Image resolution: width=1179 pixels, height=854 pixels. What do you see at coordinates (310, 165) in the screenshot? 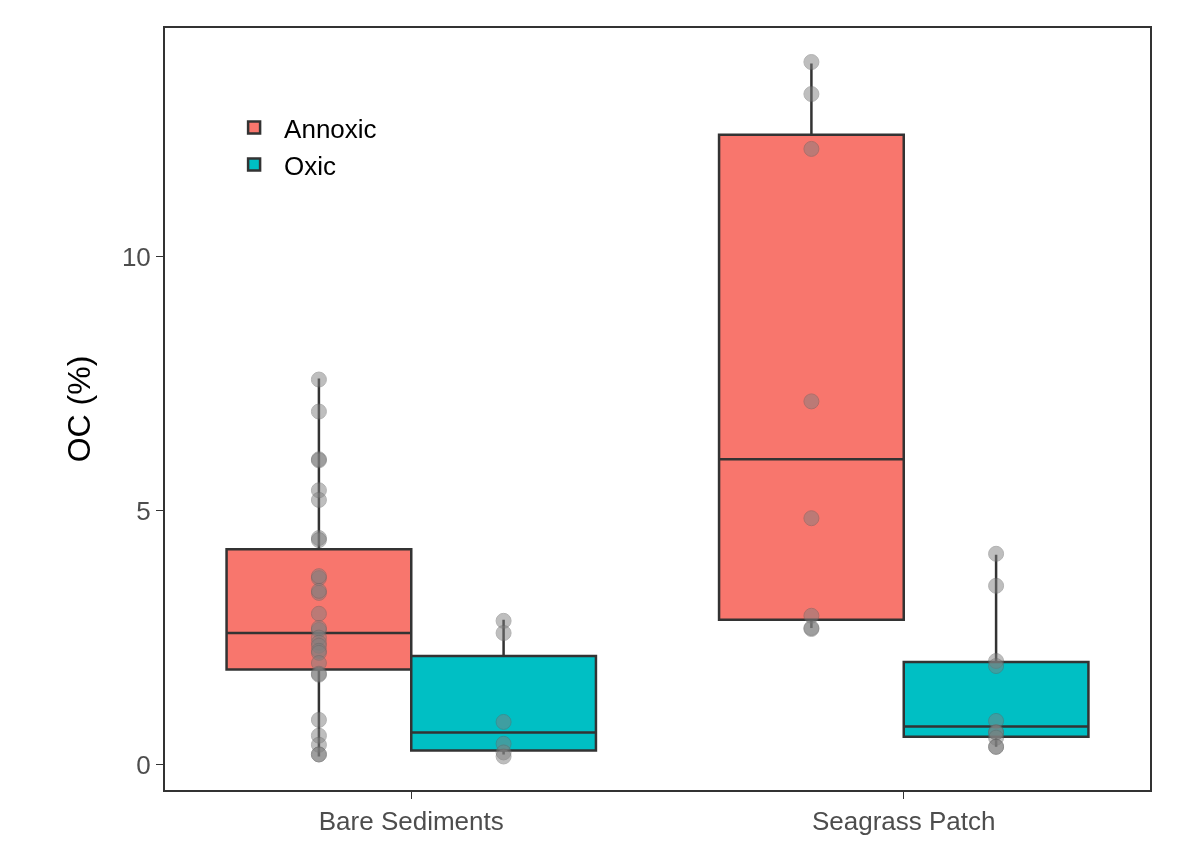
I see `legend-label: Oxic` at bounding box center [310, 165].